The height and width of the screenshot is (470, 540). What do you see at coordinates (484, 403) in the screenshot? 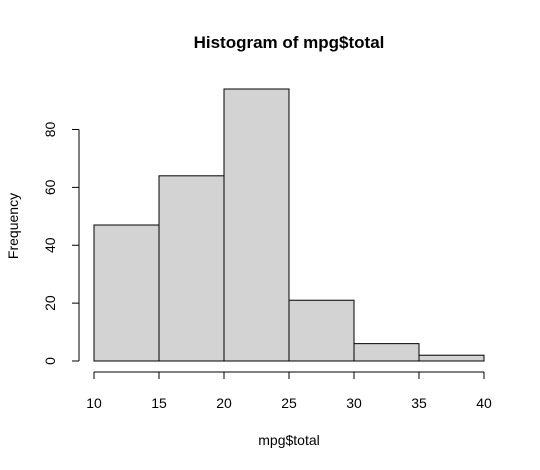
I see `x-tick-label: 40` at bounding box center [484, 403].